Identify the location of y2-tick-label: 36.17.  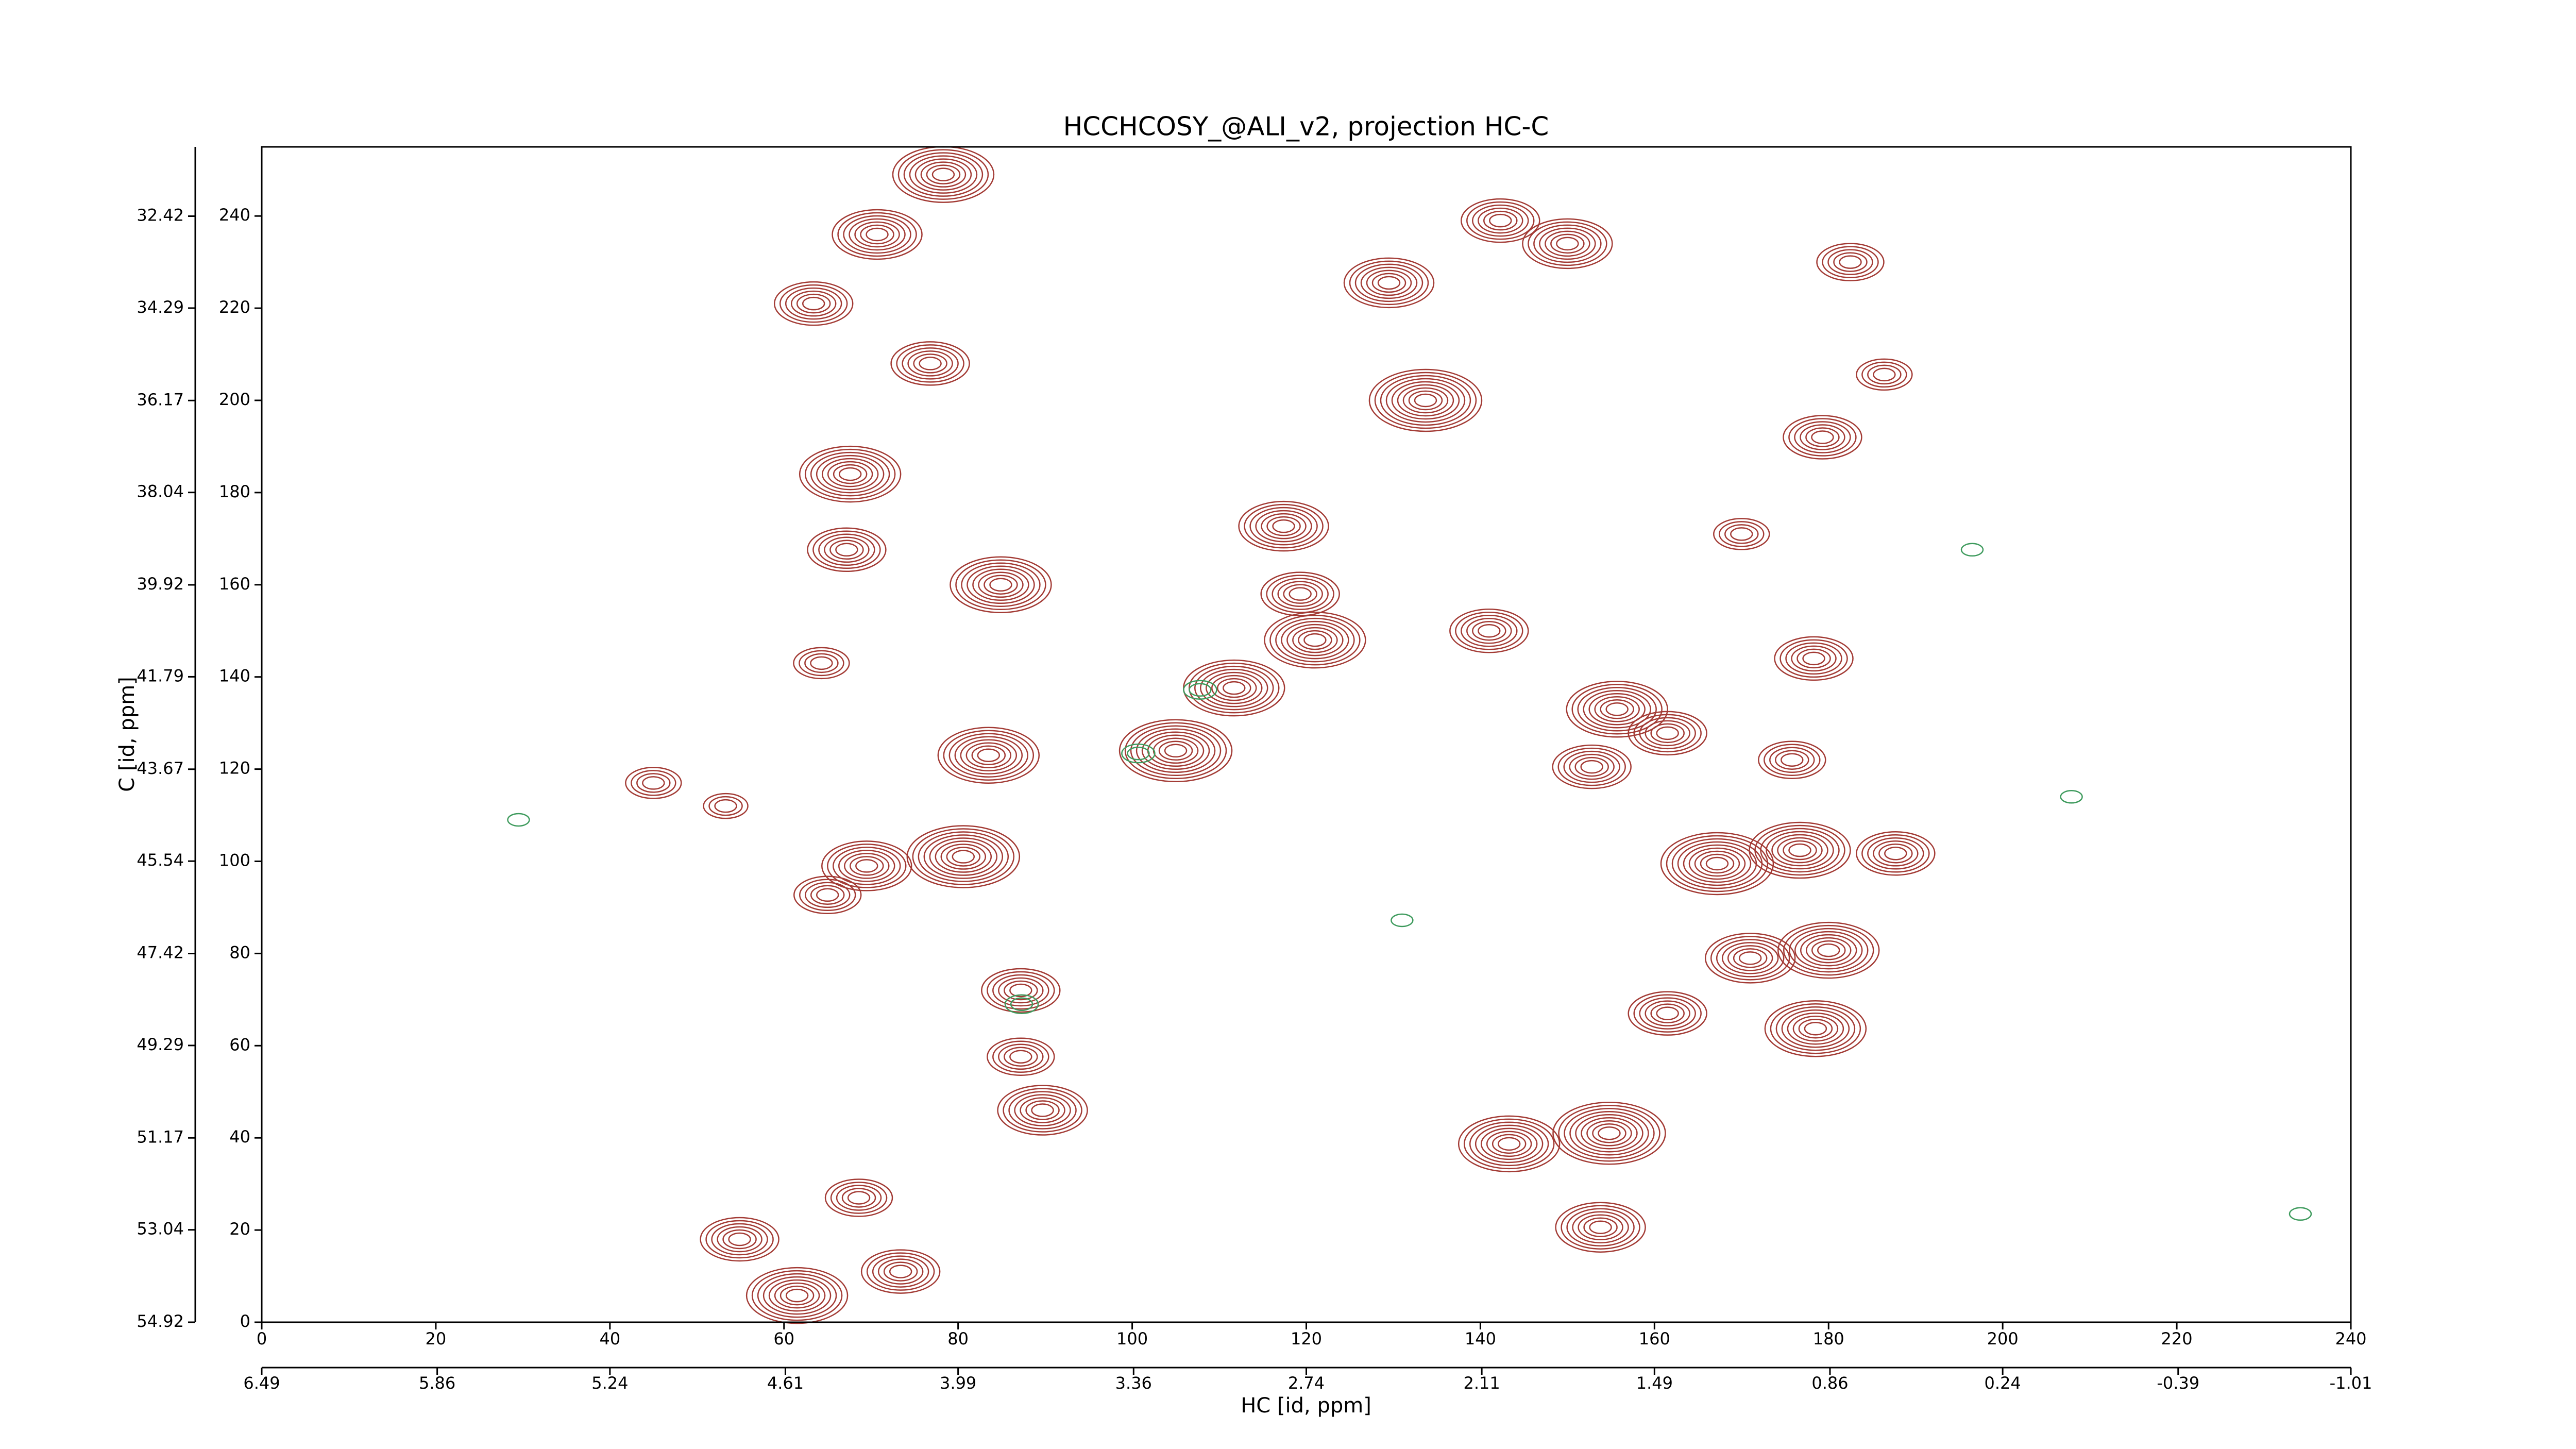
(160, 399).